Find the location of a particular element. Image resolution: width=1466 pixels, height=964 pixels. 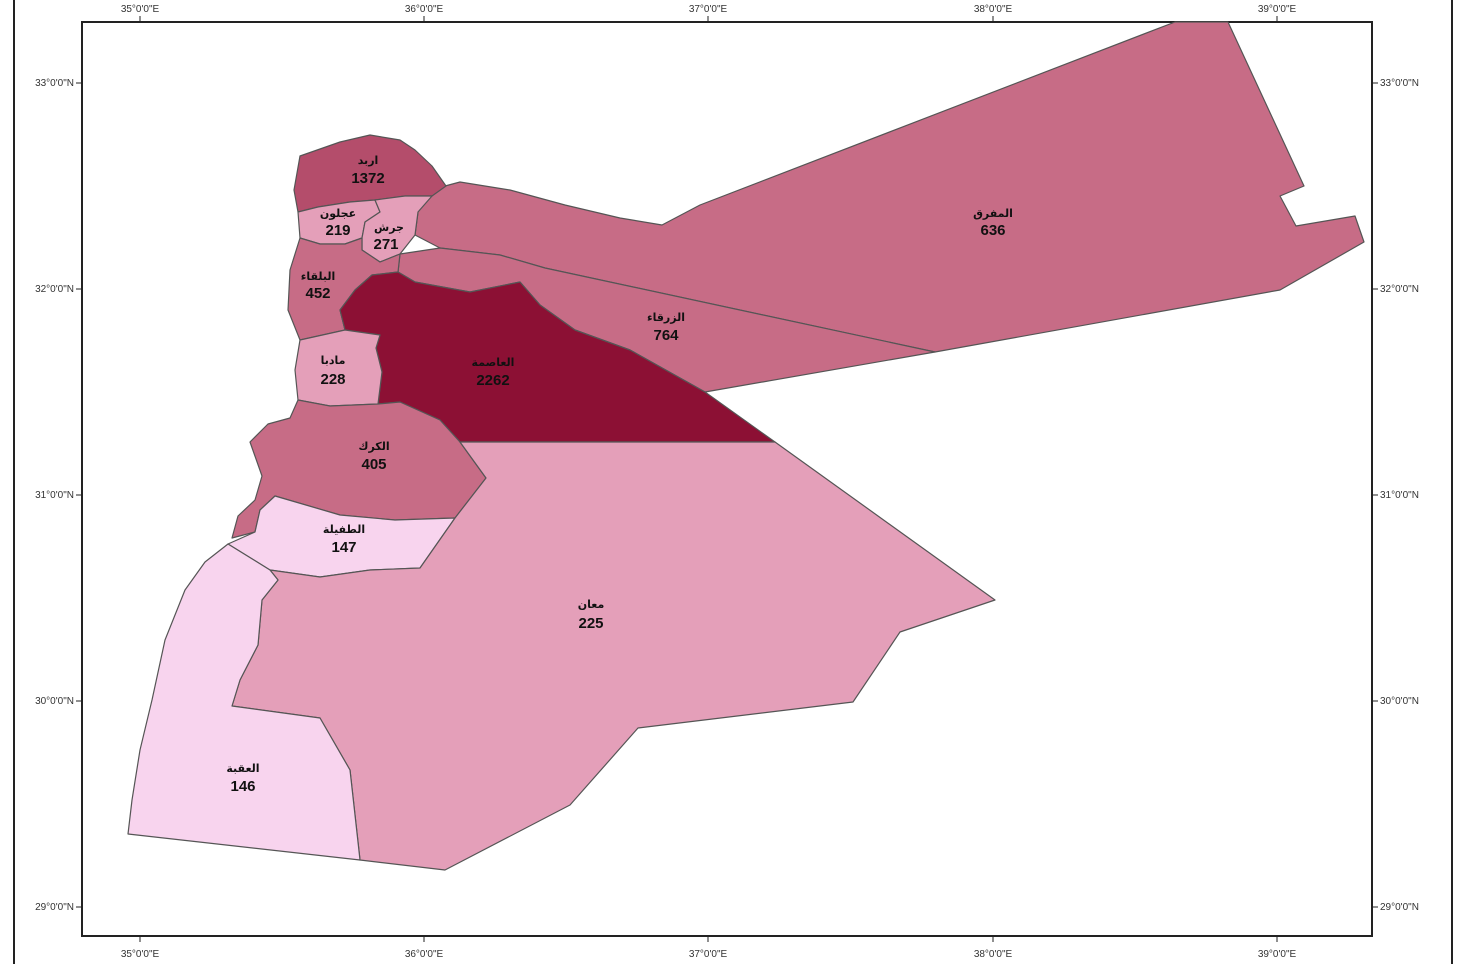

region-madaba is located at coordinates (338, 368).